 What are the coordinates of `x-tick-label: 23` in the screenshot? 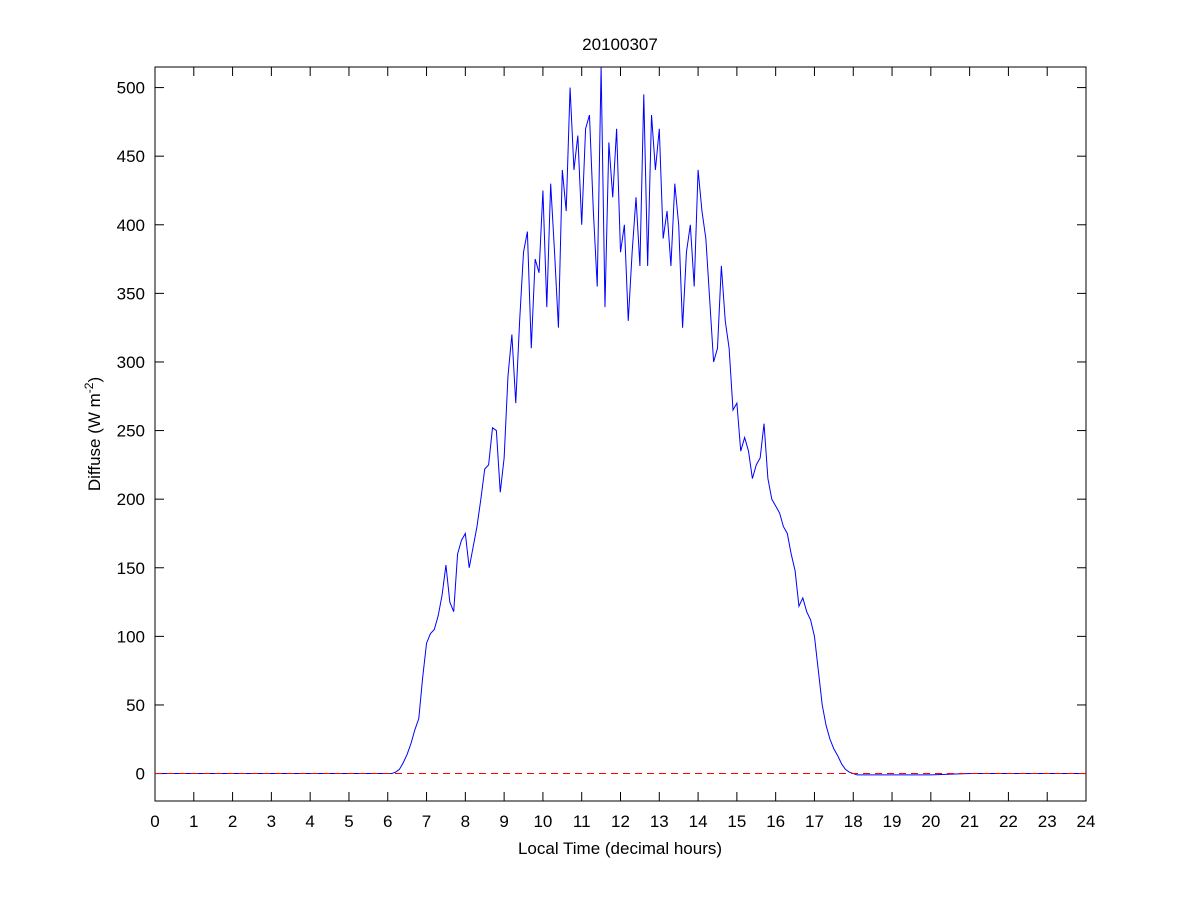 It's located at (1047, 821).